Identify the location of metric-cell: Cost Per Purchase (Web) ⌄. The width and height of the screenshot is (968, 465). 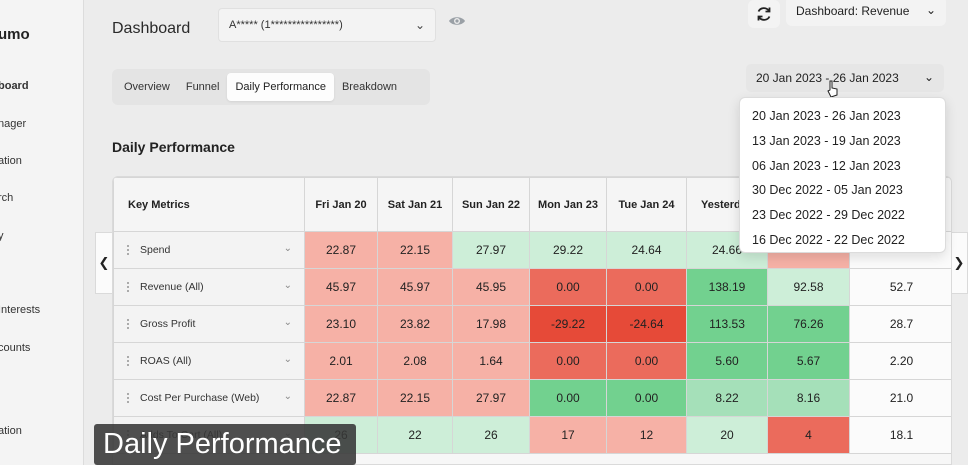
(209, 398).